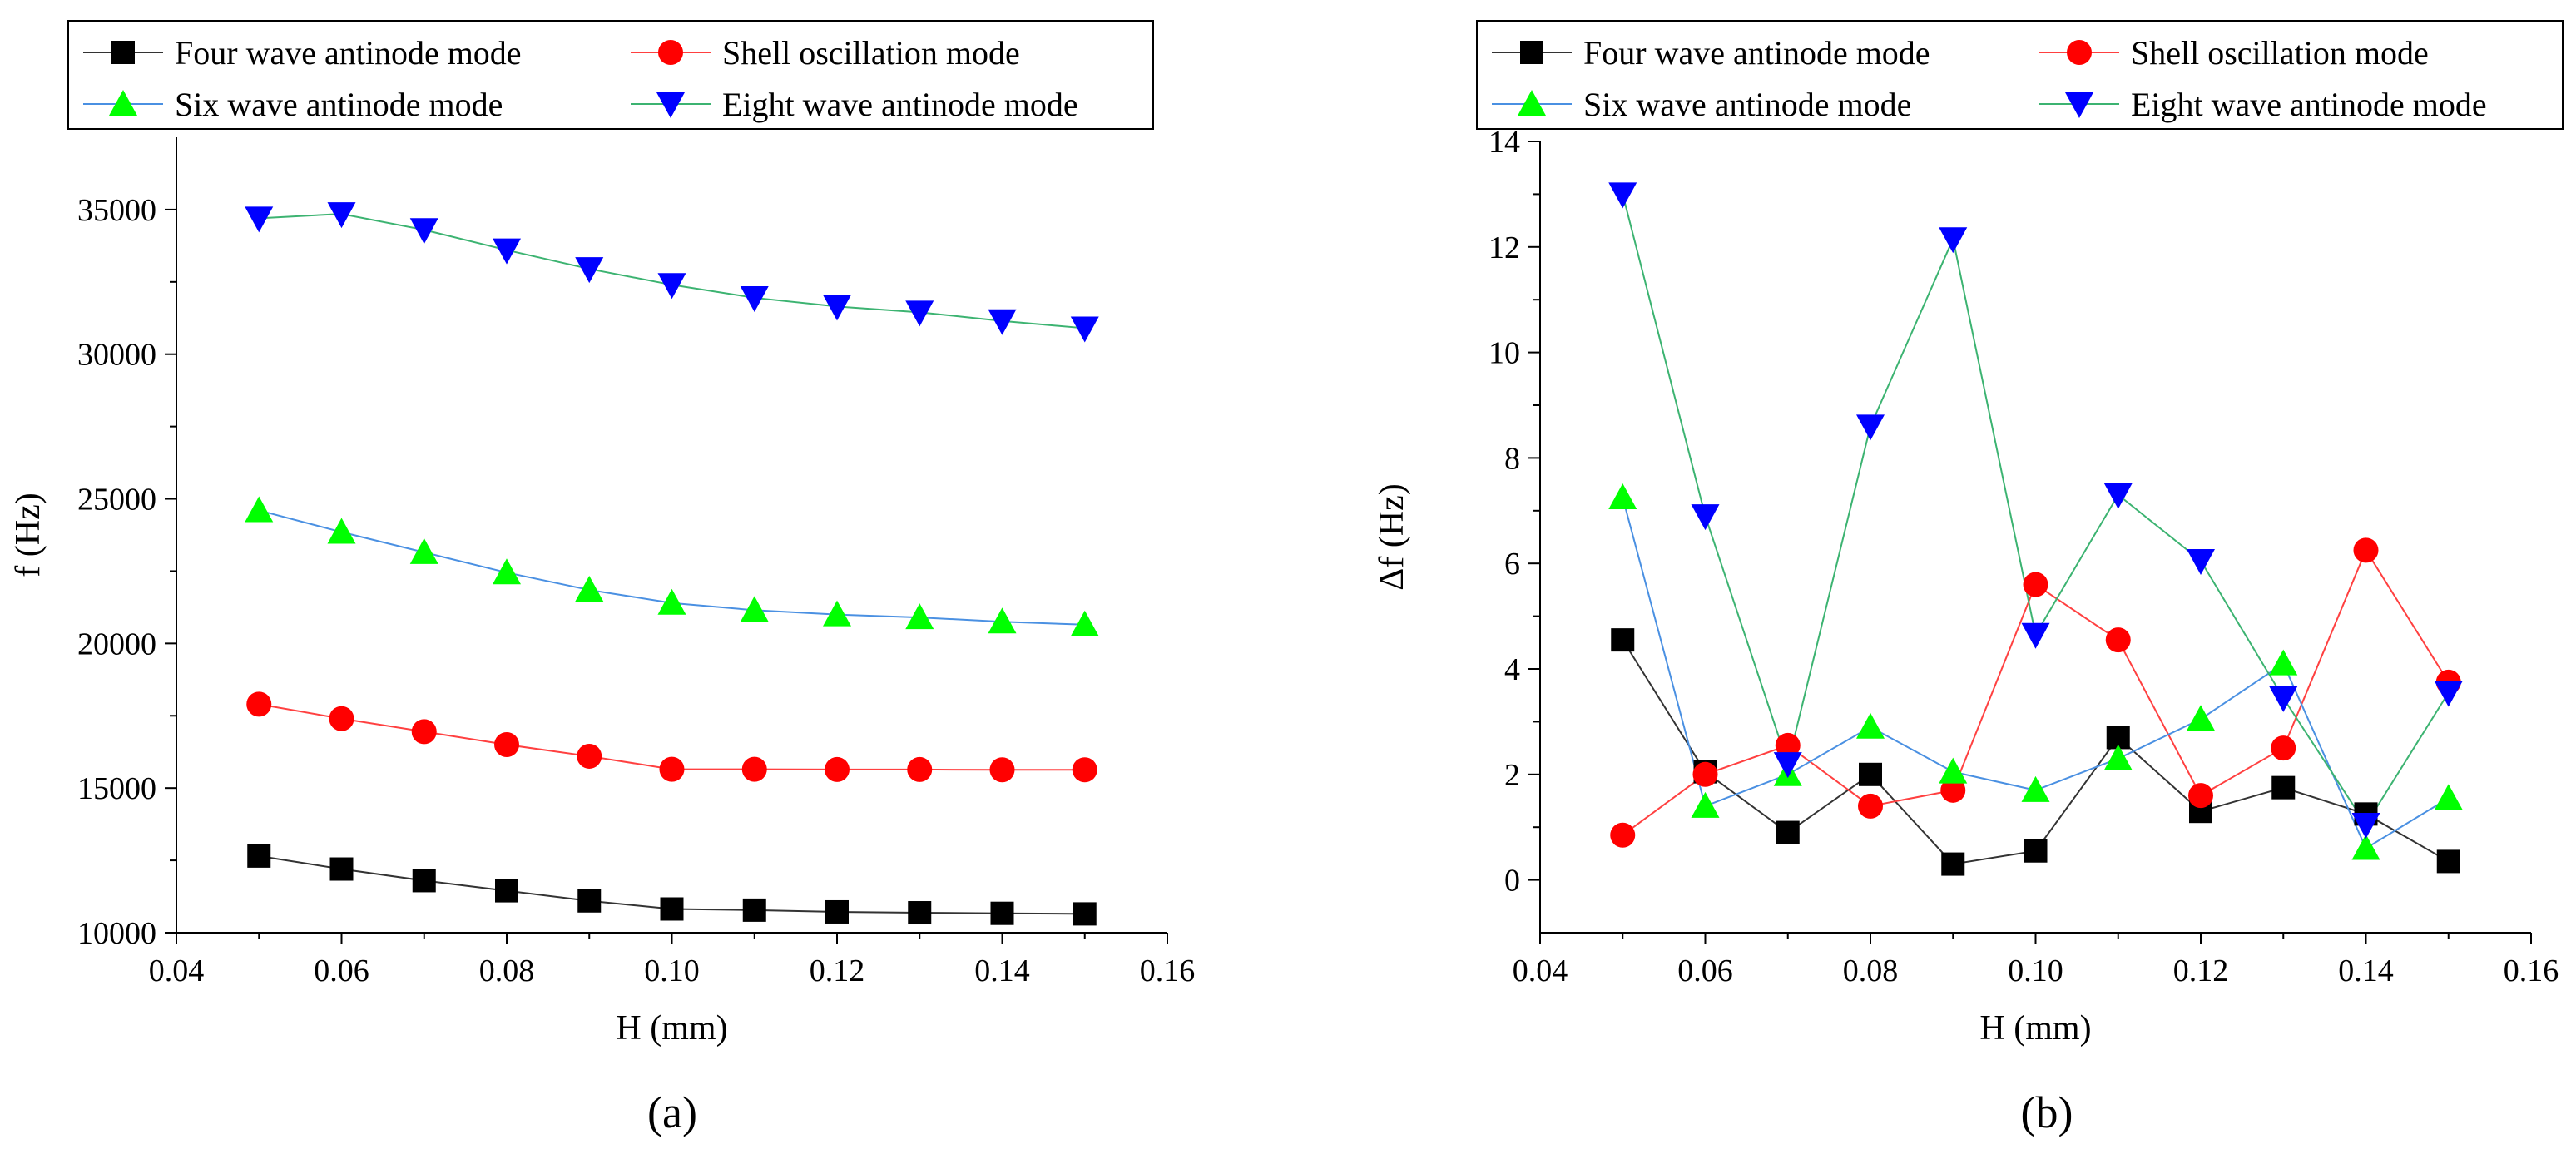 The height and width of the screenshot is (1154, 2576). What do you see at coordinates (1512, 564) in the screenshot?
I see `y-tick-label: 6` at bounding box center [1512, 564].